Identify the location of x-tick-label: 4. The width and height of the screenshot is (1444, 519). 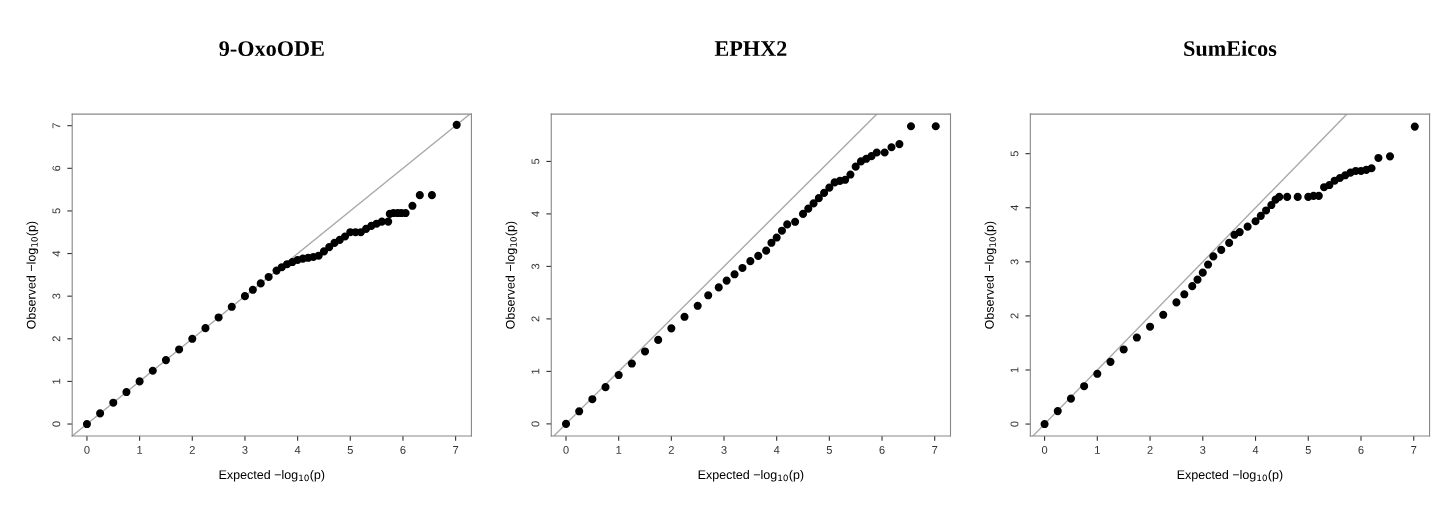
(297, 450).